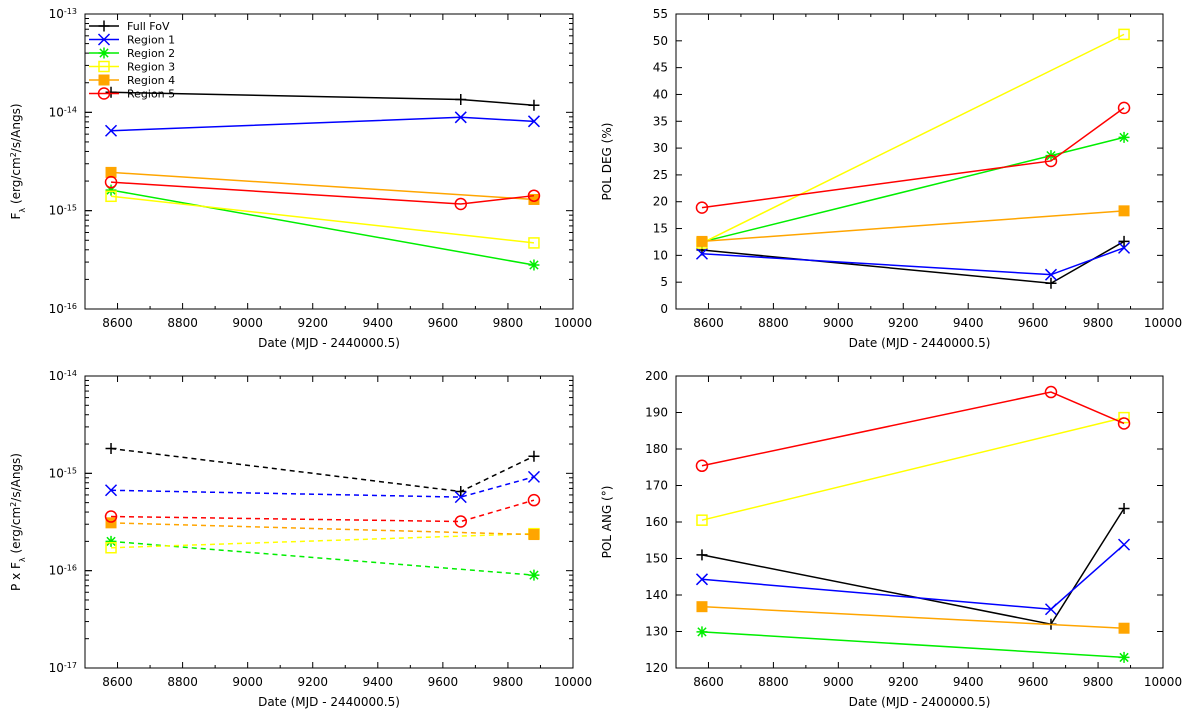 The width and height of the screenshot is (1200, 719). Describe the element at coordinates (660, 14) in the screenshot. I see `y-tick-label: 55` at that location.